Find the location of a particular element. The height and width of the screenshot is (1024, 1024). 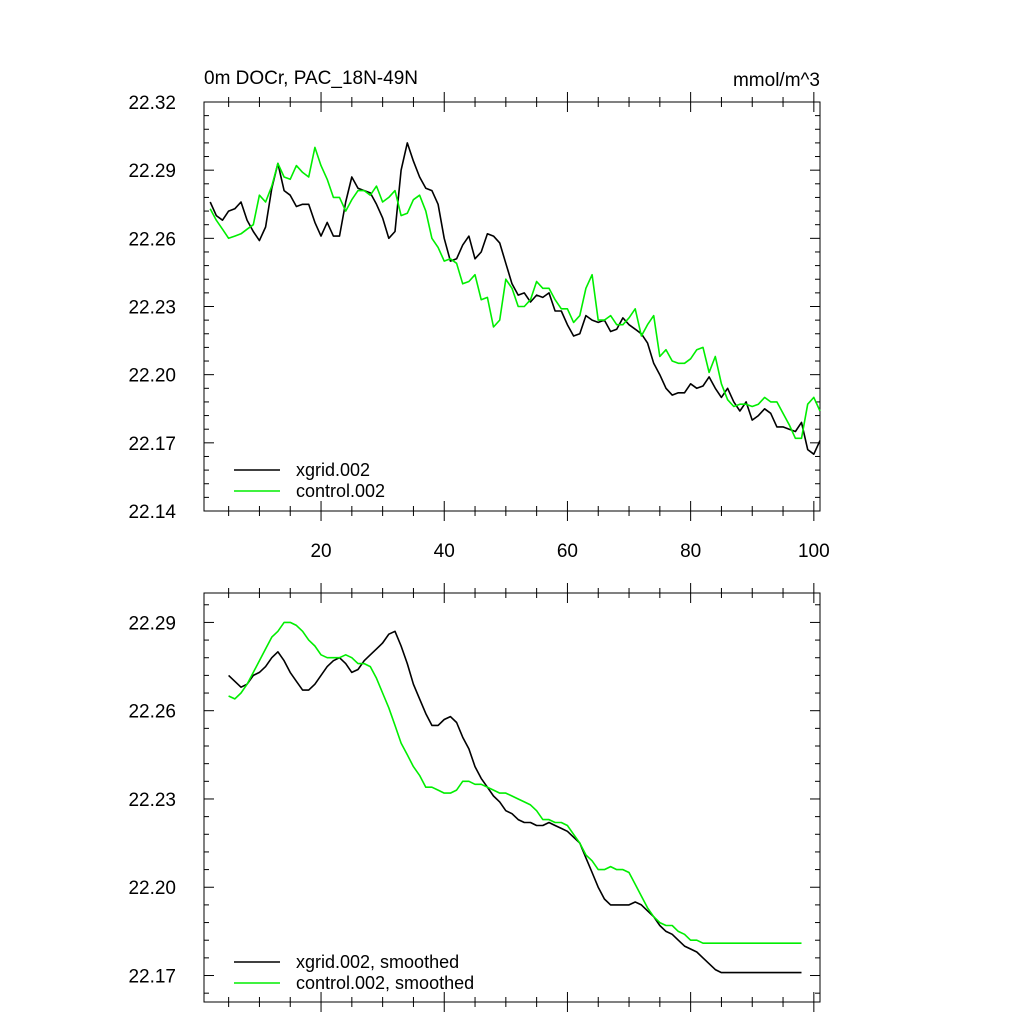

top-ytick-label: 22.20 is located at coordinates (152, 376).